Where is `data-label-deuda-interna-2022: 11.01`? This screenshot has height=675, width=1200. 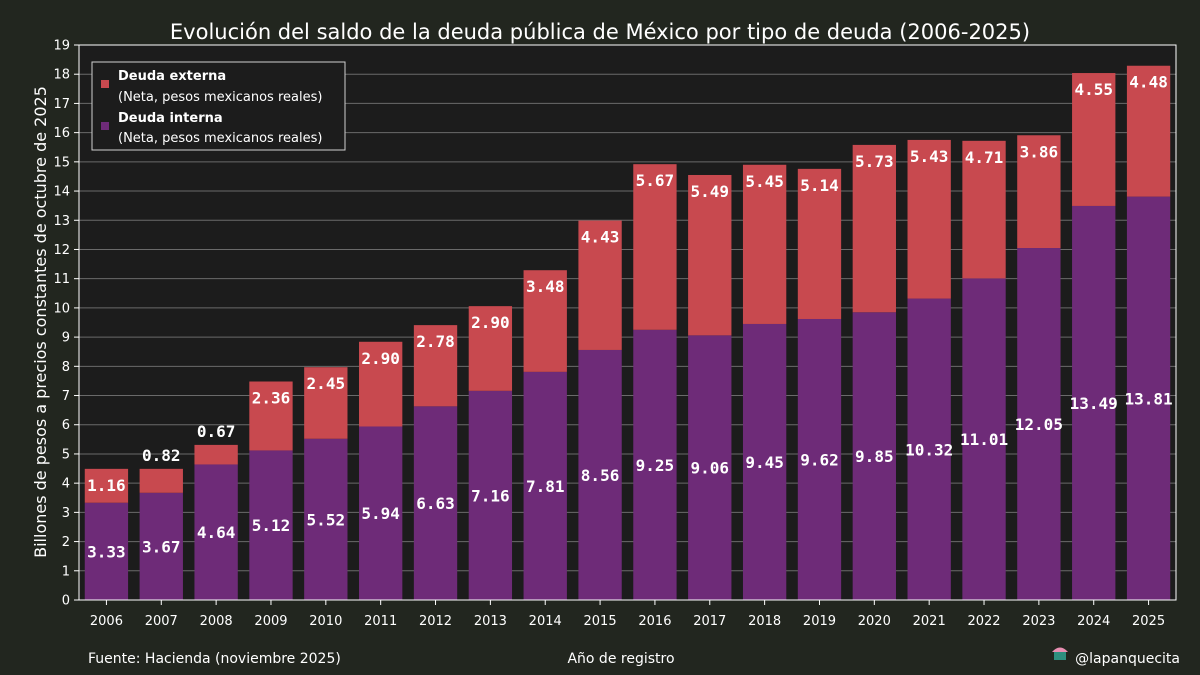
data-label-deuda-interna-2022: 11.01 is located at coordinates (984, 439).